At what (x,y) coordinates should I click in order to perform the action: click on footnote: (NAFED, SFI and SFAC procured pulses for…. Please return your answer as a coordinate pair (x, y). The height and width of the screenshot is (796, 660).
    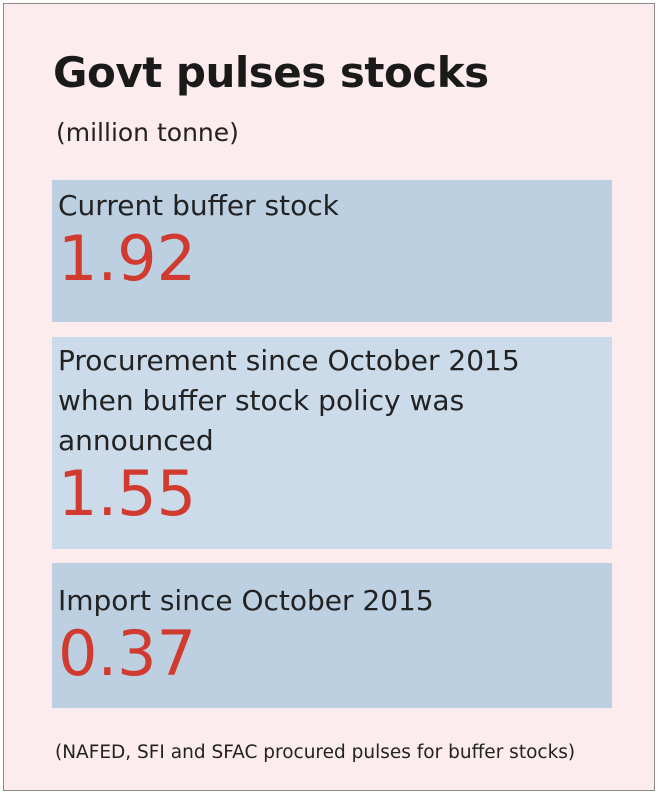
    Looking at the image, I should click on (315, 752).